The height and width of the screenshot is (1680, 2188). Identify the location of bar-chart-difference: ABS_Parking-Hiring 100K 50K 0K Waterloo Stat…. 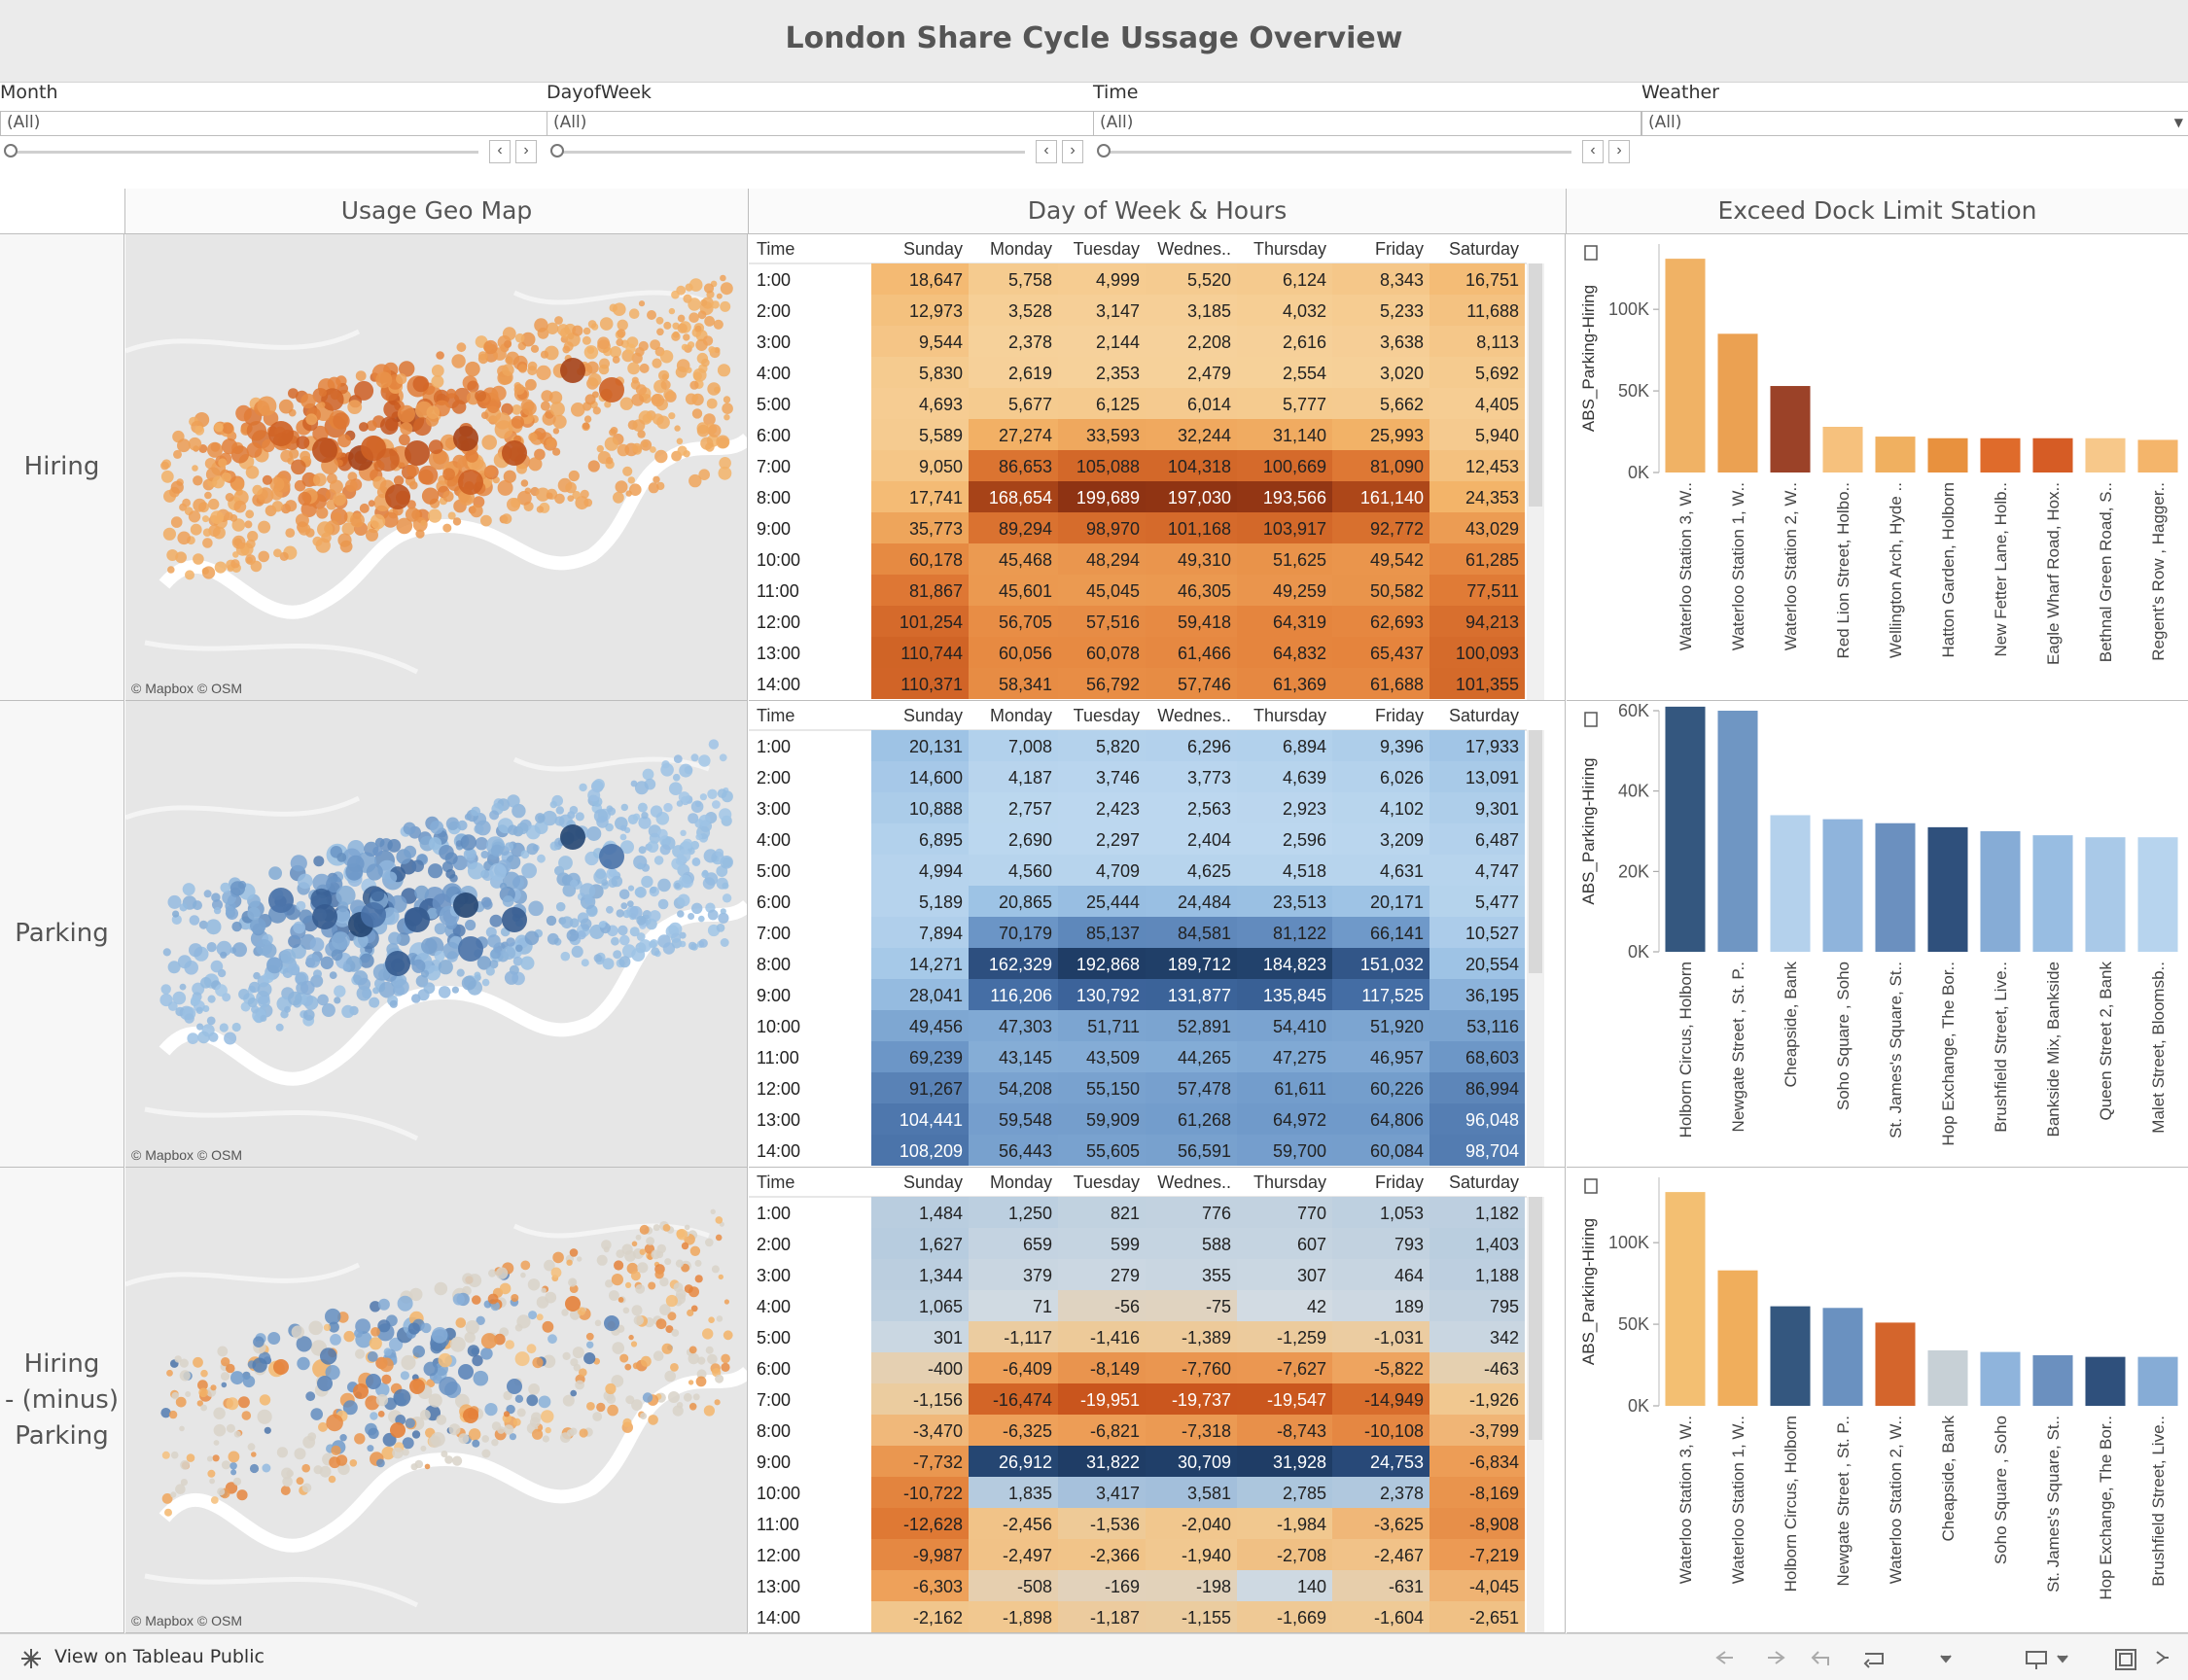
(1877, 1400).